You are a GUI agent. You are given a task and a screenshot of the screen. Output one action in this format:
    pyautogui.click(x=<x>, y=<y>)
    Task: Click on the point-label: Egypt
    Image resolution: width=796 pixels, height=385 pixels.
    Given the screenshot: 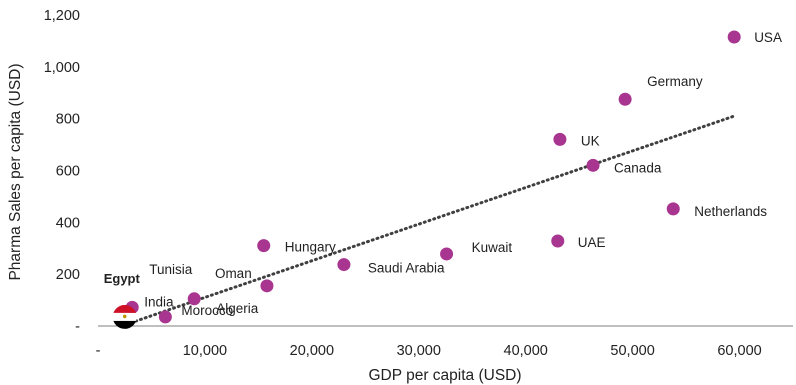 What is the action you would take?
    pyautogui.click(x=122, y=278)
    